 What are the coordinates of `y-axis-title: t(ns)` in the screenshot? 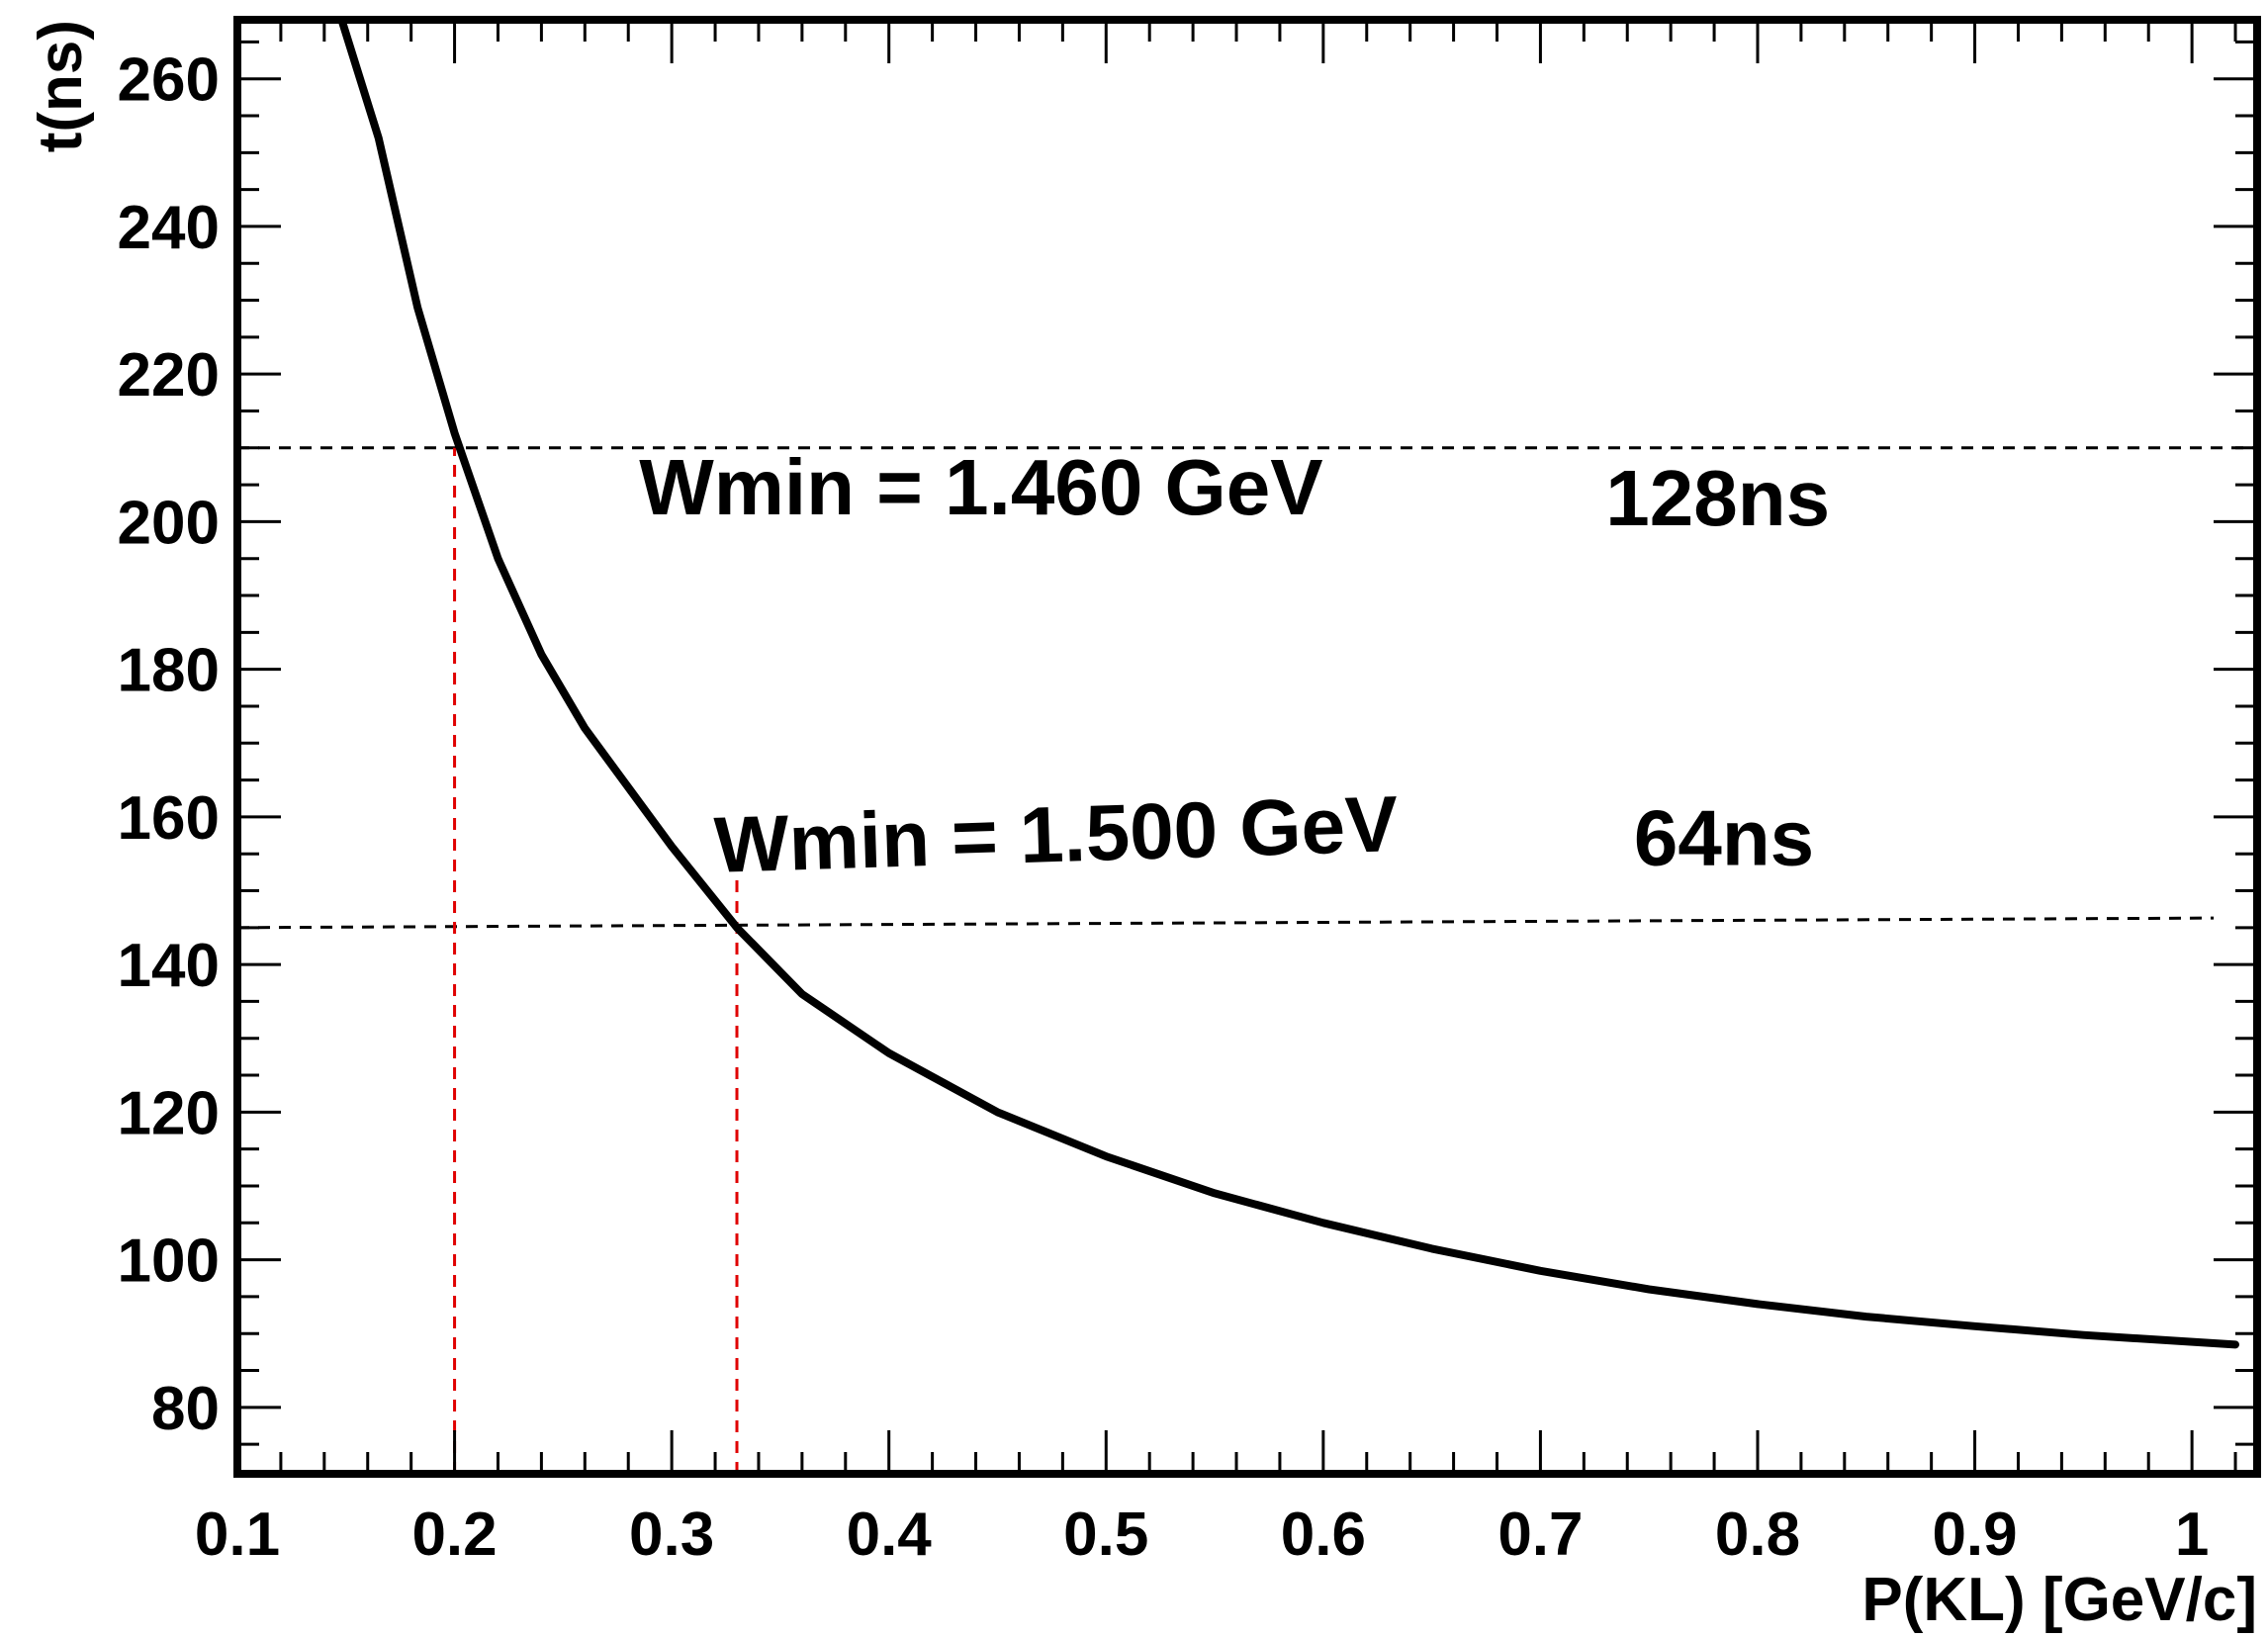 It's located at (61, 86).